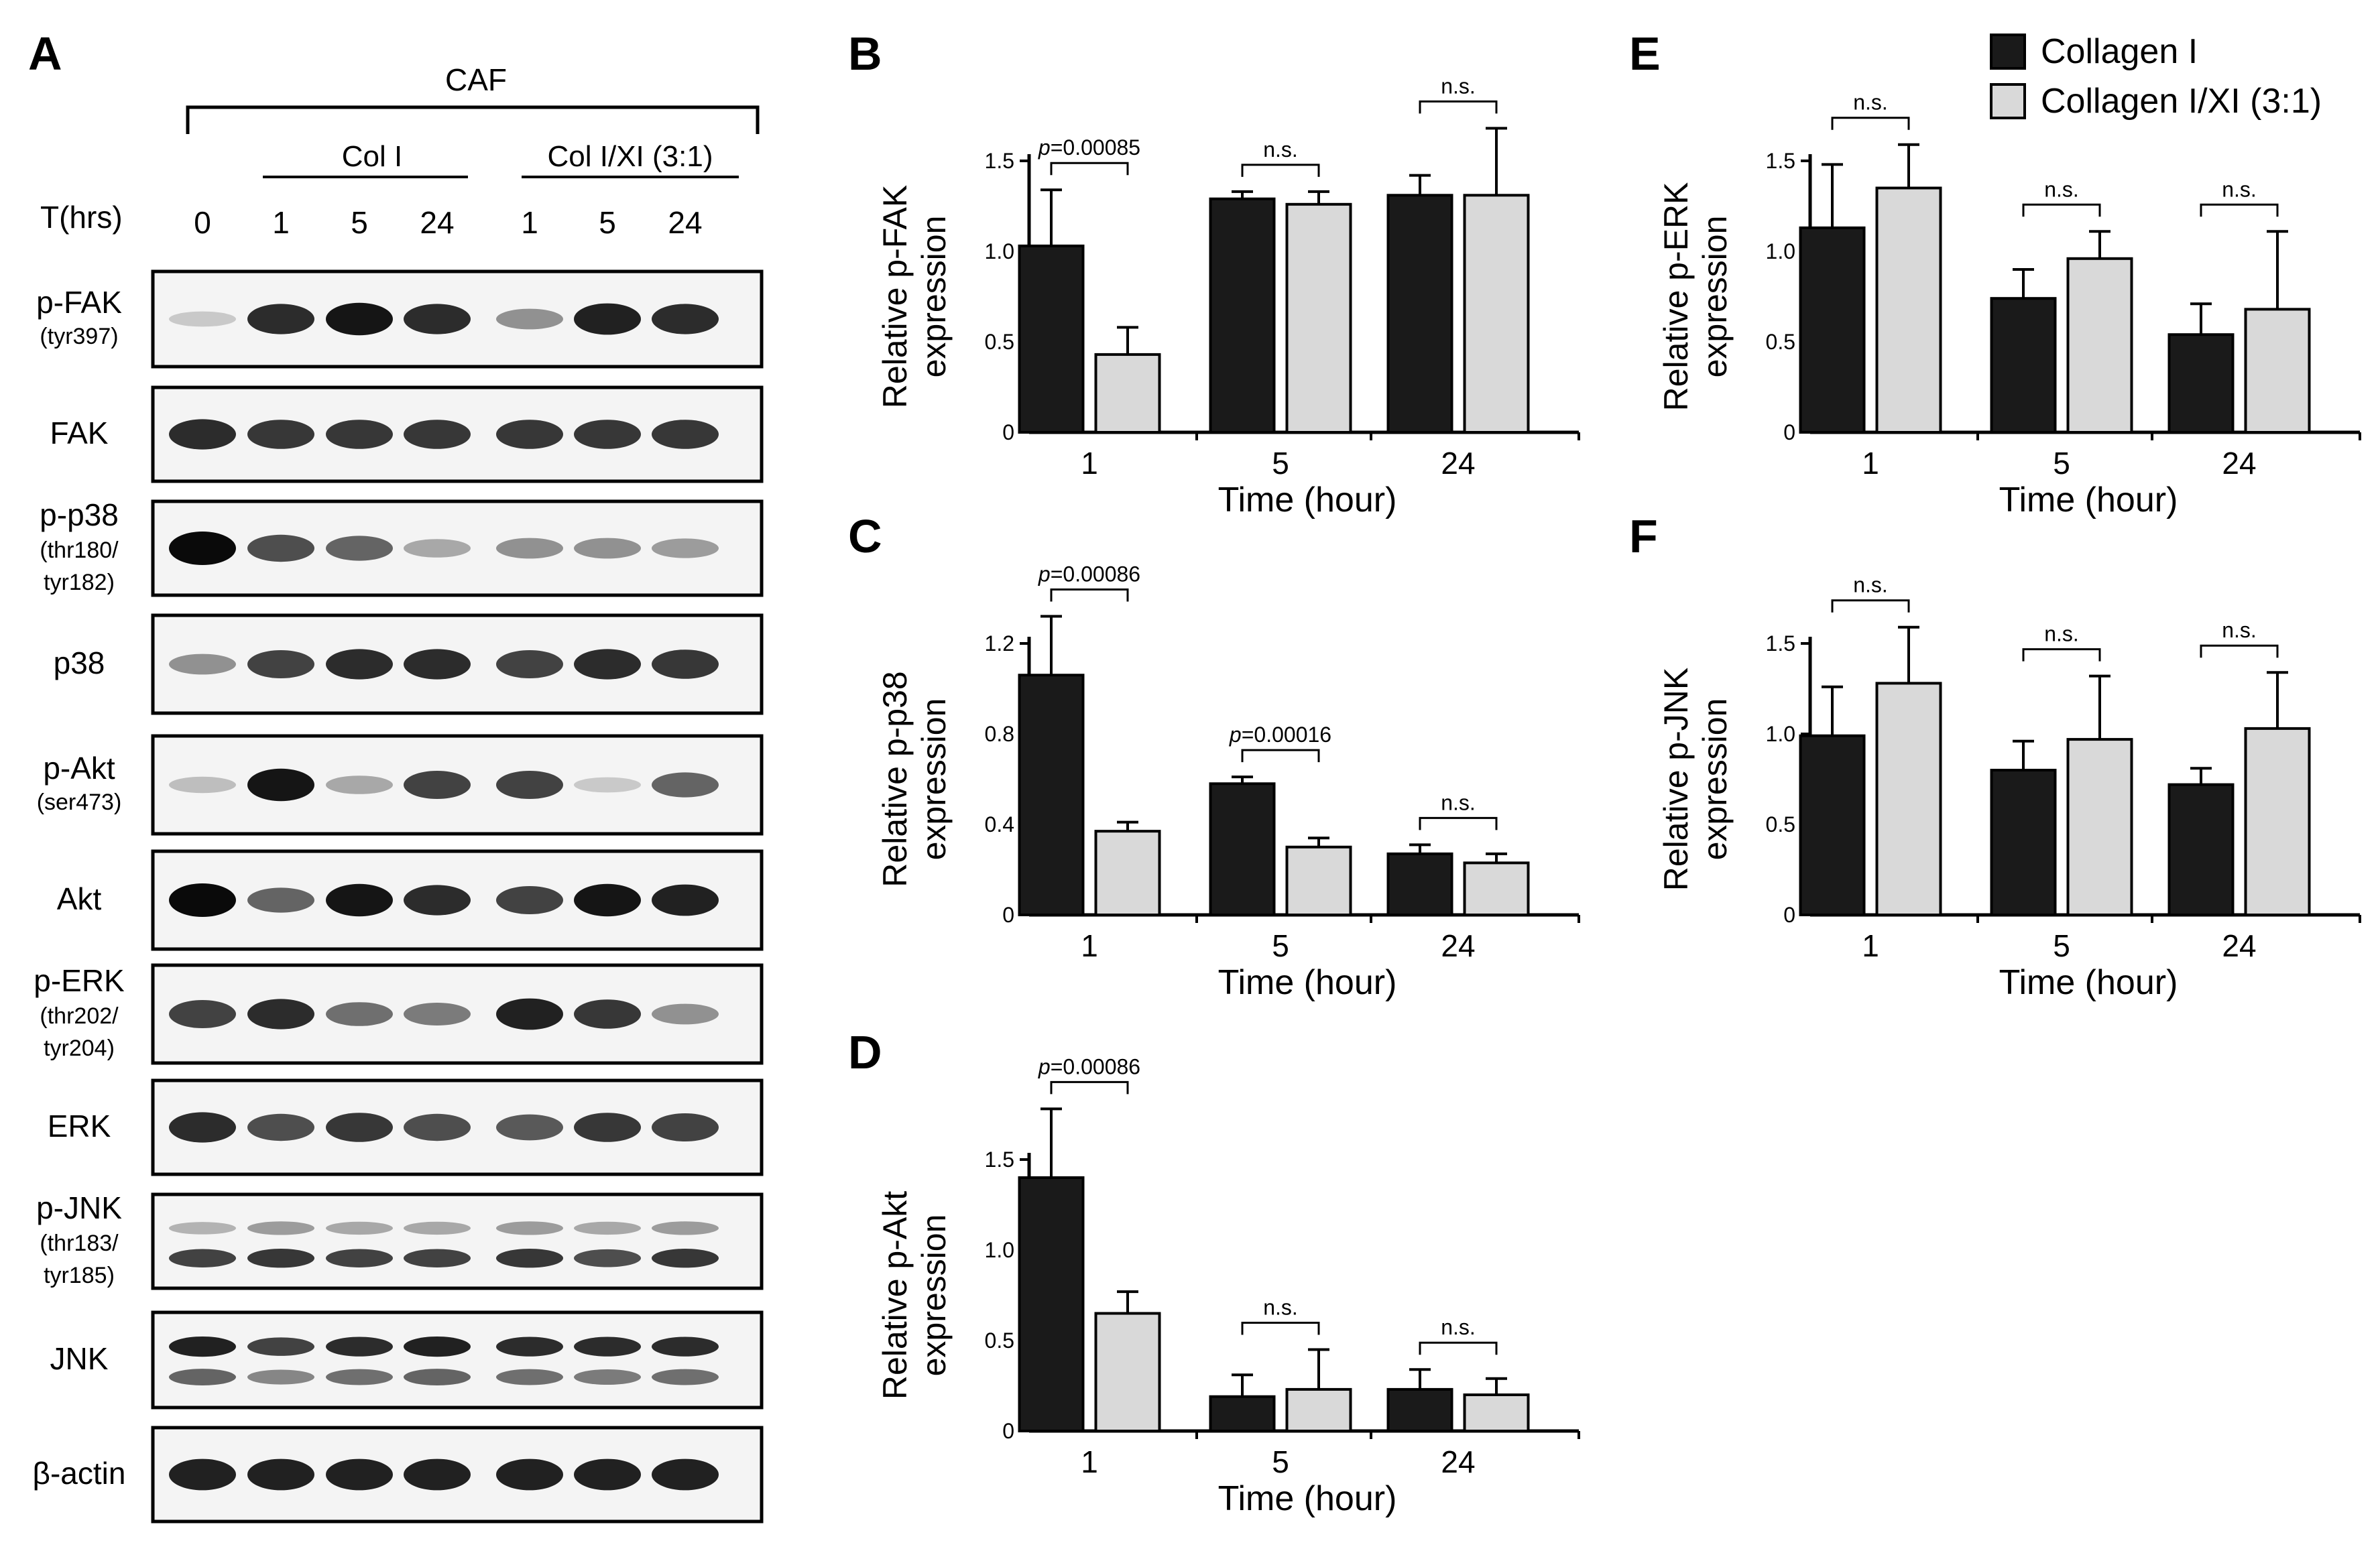 This screenshot has height=1555, width=2380. I want to click on lane-label: 0, so click(203, 222).